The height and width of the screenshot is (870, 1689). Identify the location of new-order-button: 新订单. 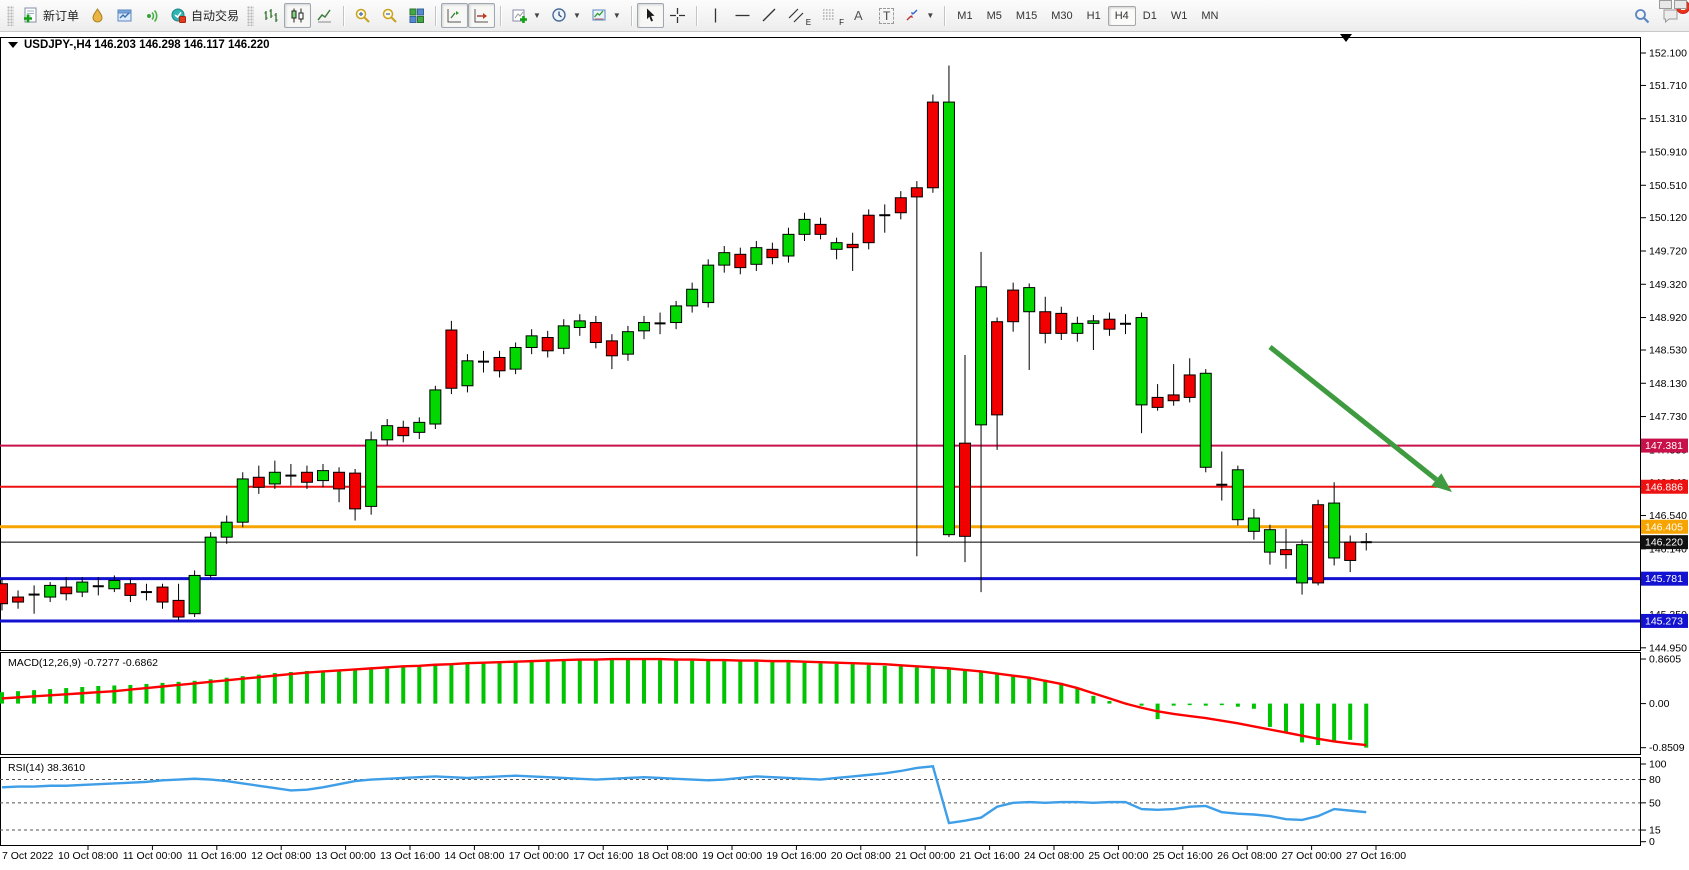
(50, 15).